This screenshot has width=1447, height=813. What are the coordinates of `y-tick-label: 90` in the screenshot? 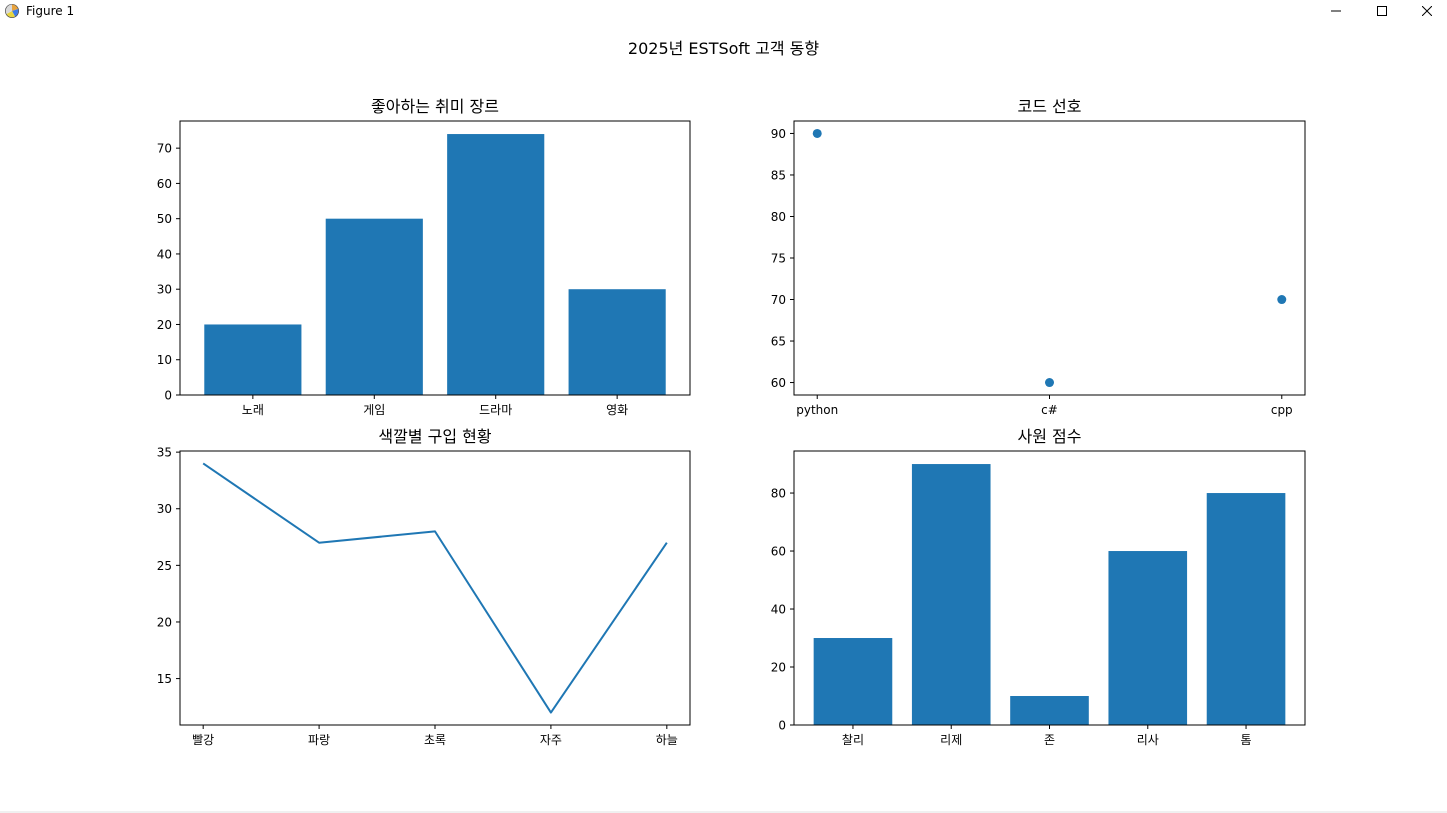 It's located at (778, 134).